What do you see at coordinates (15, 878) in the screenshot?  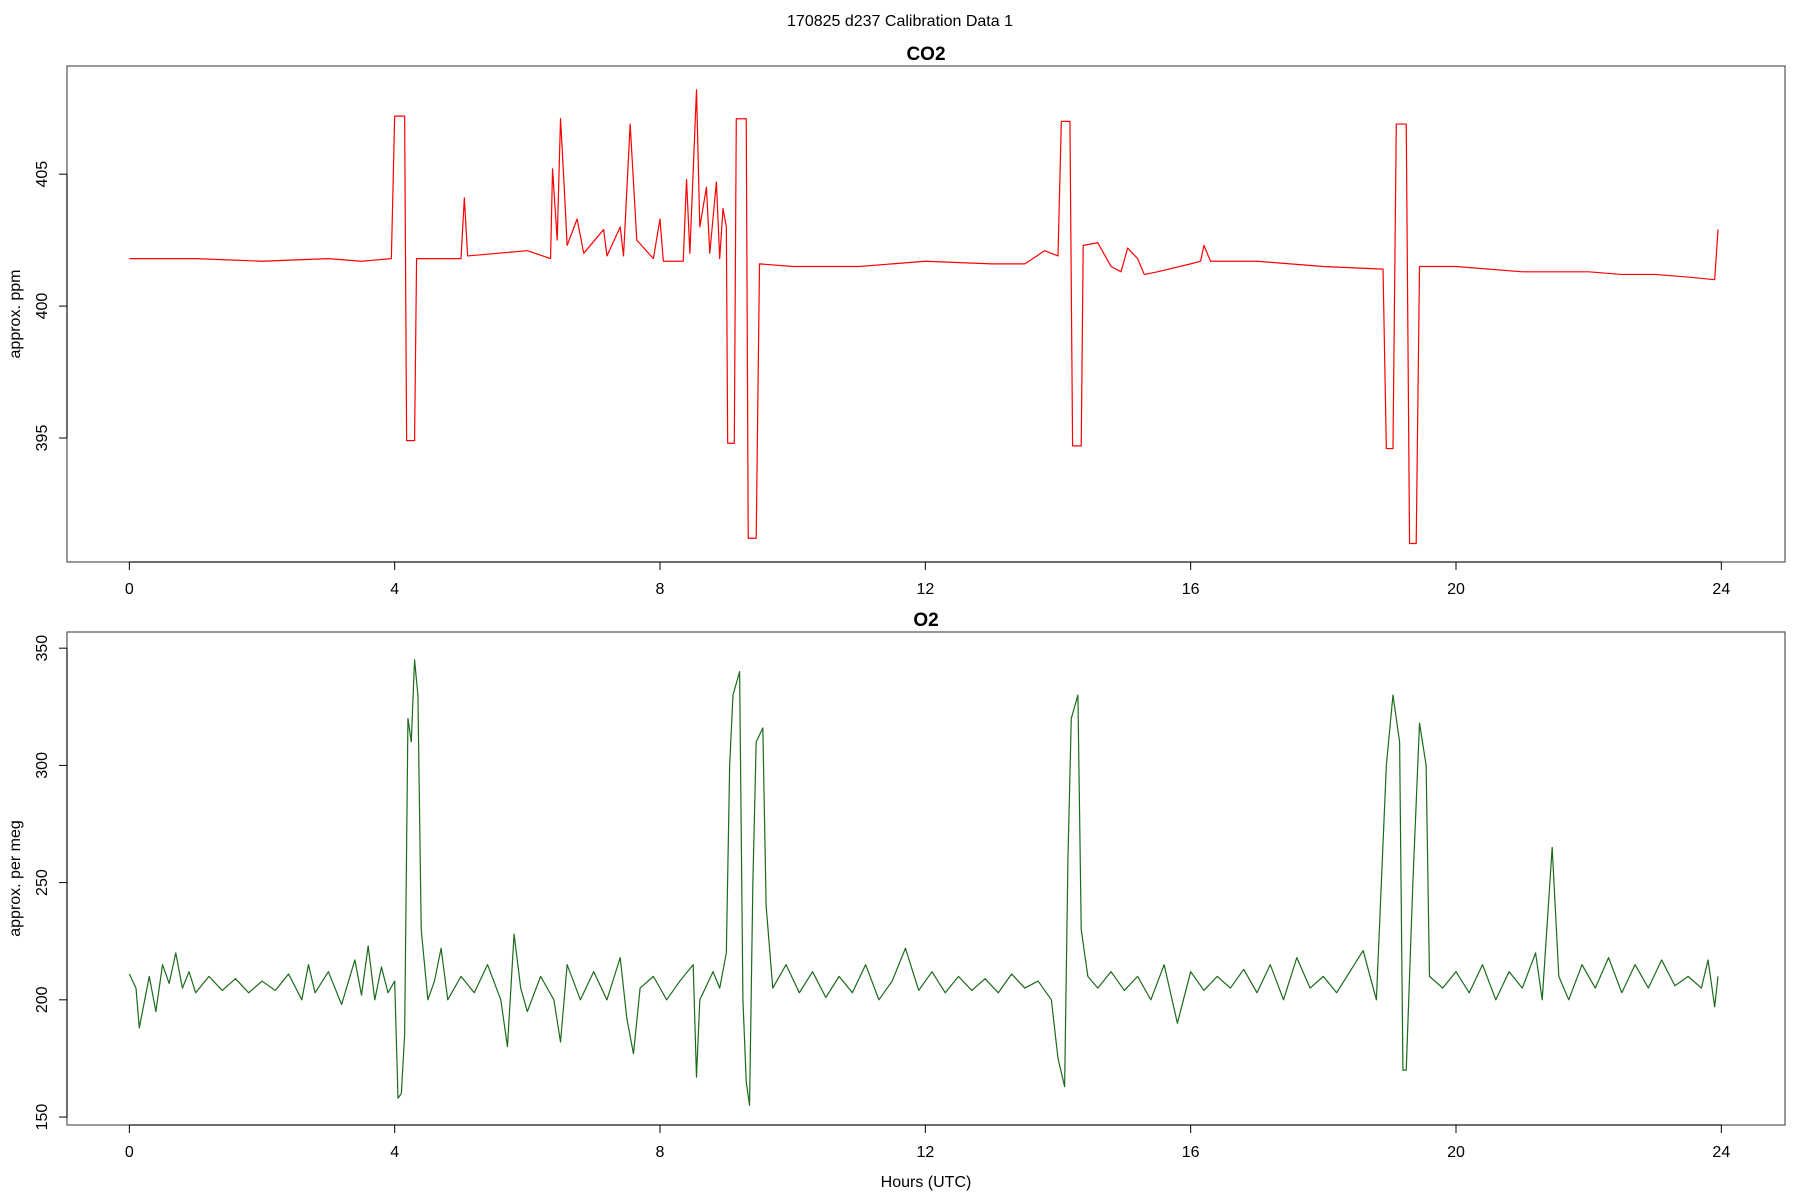 I see `y-axis-label: approx. per meg` at bounding box center [15, 878].